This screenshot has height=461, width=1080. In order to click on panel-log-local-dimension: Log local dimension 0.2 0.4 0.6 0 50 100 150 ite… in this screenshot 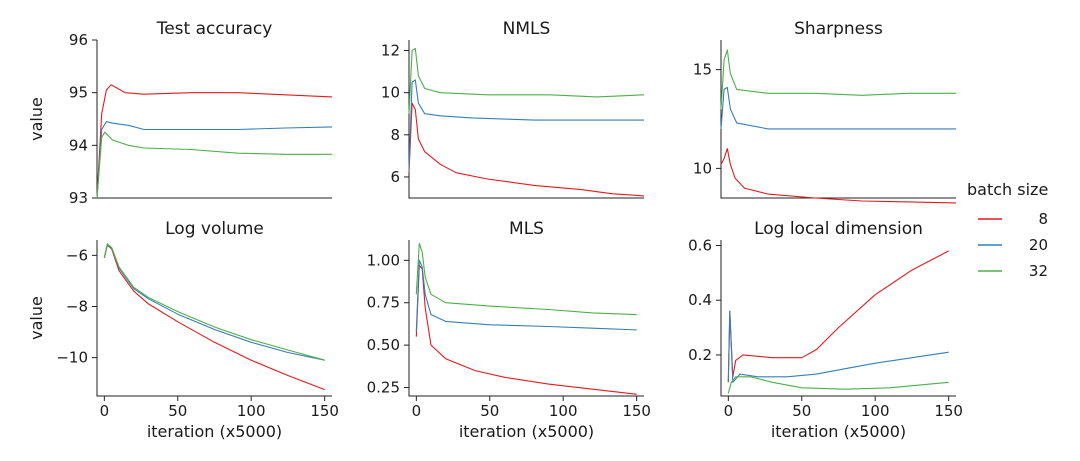, I will do `click(825, 330)`.